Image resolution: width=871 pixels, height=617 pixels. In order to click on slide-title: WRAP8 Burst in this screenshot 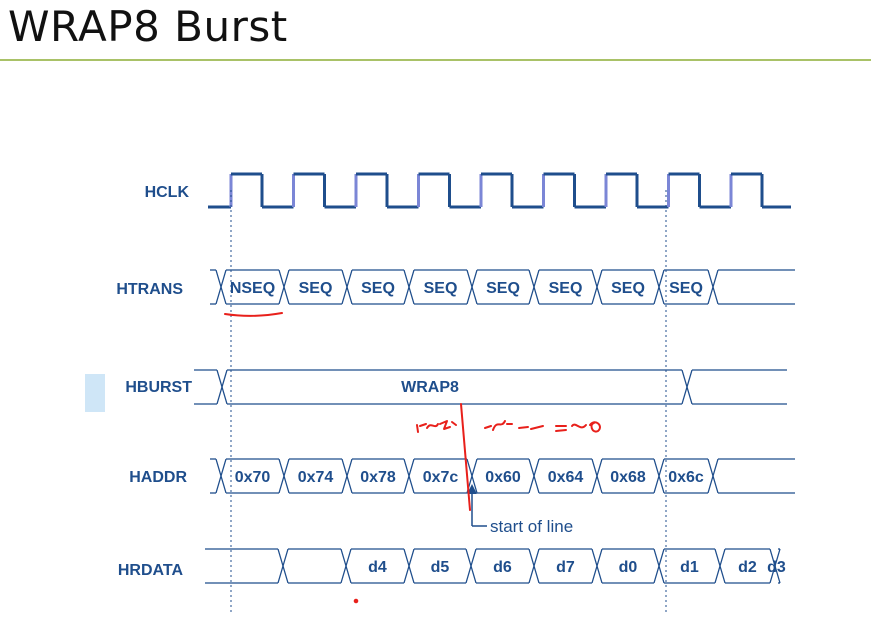, I will do `click(148, 26)`.